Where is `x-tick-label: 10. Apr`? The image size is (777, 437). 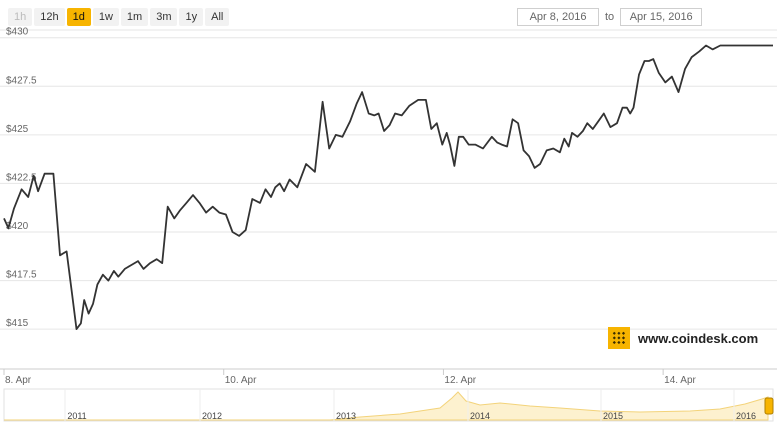
x-tick-label: 10. Apr is located at coordinates (241, 380).